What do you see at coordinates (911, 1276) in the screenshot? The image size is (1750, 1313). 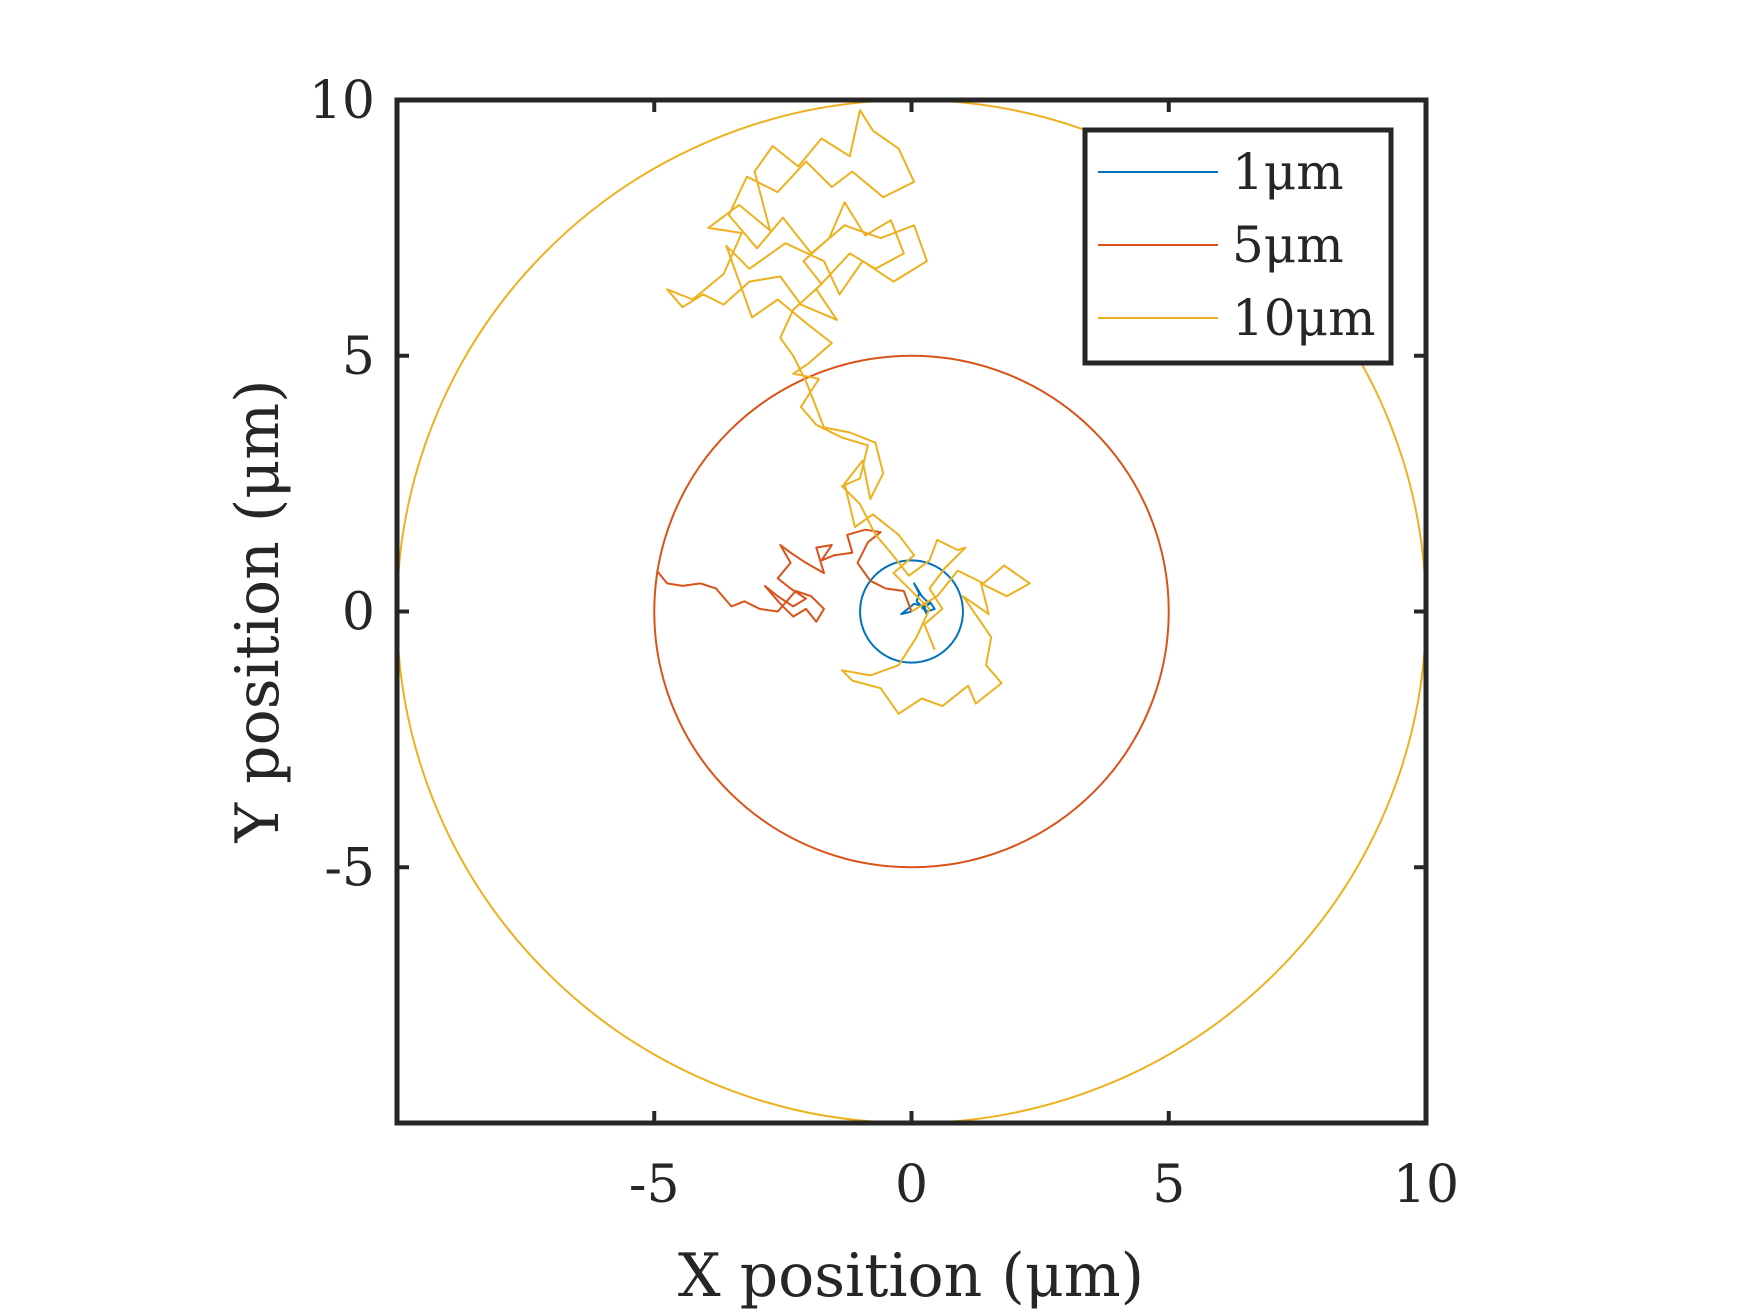 I see `x-axis-label: X position (μm)` at bounding box center [911, 1276].